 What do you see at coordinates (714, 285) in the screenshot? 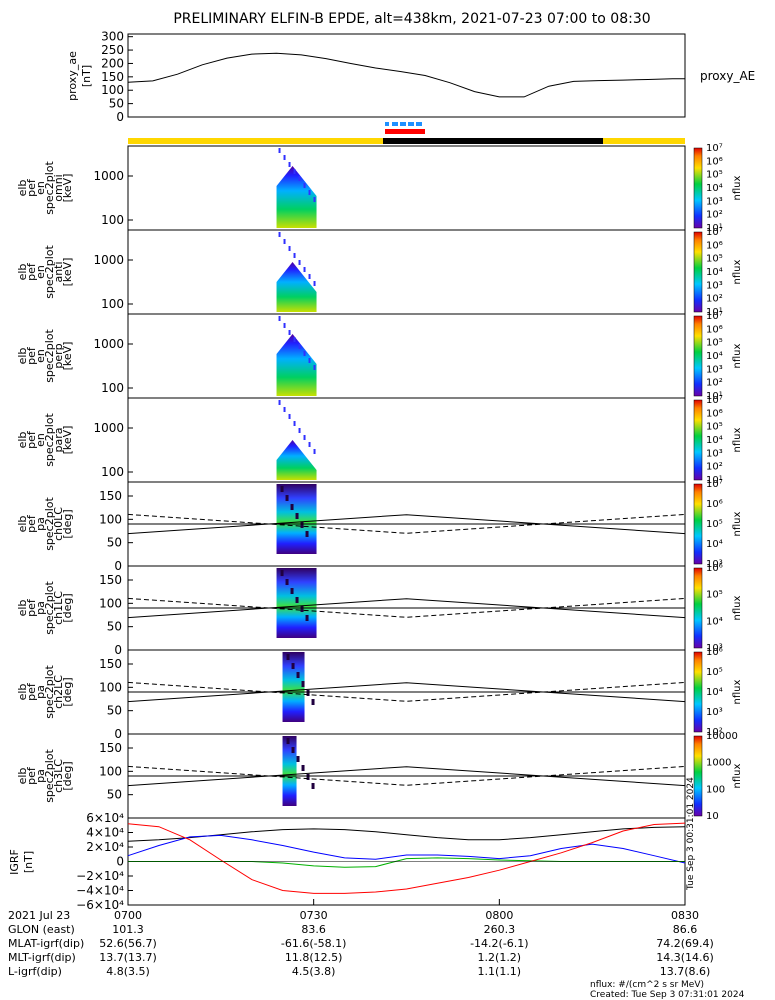
I see `colorbar-tick-label: 10³` at bounding box center [714, 285].